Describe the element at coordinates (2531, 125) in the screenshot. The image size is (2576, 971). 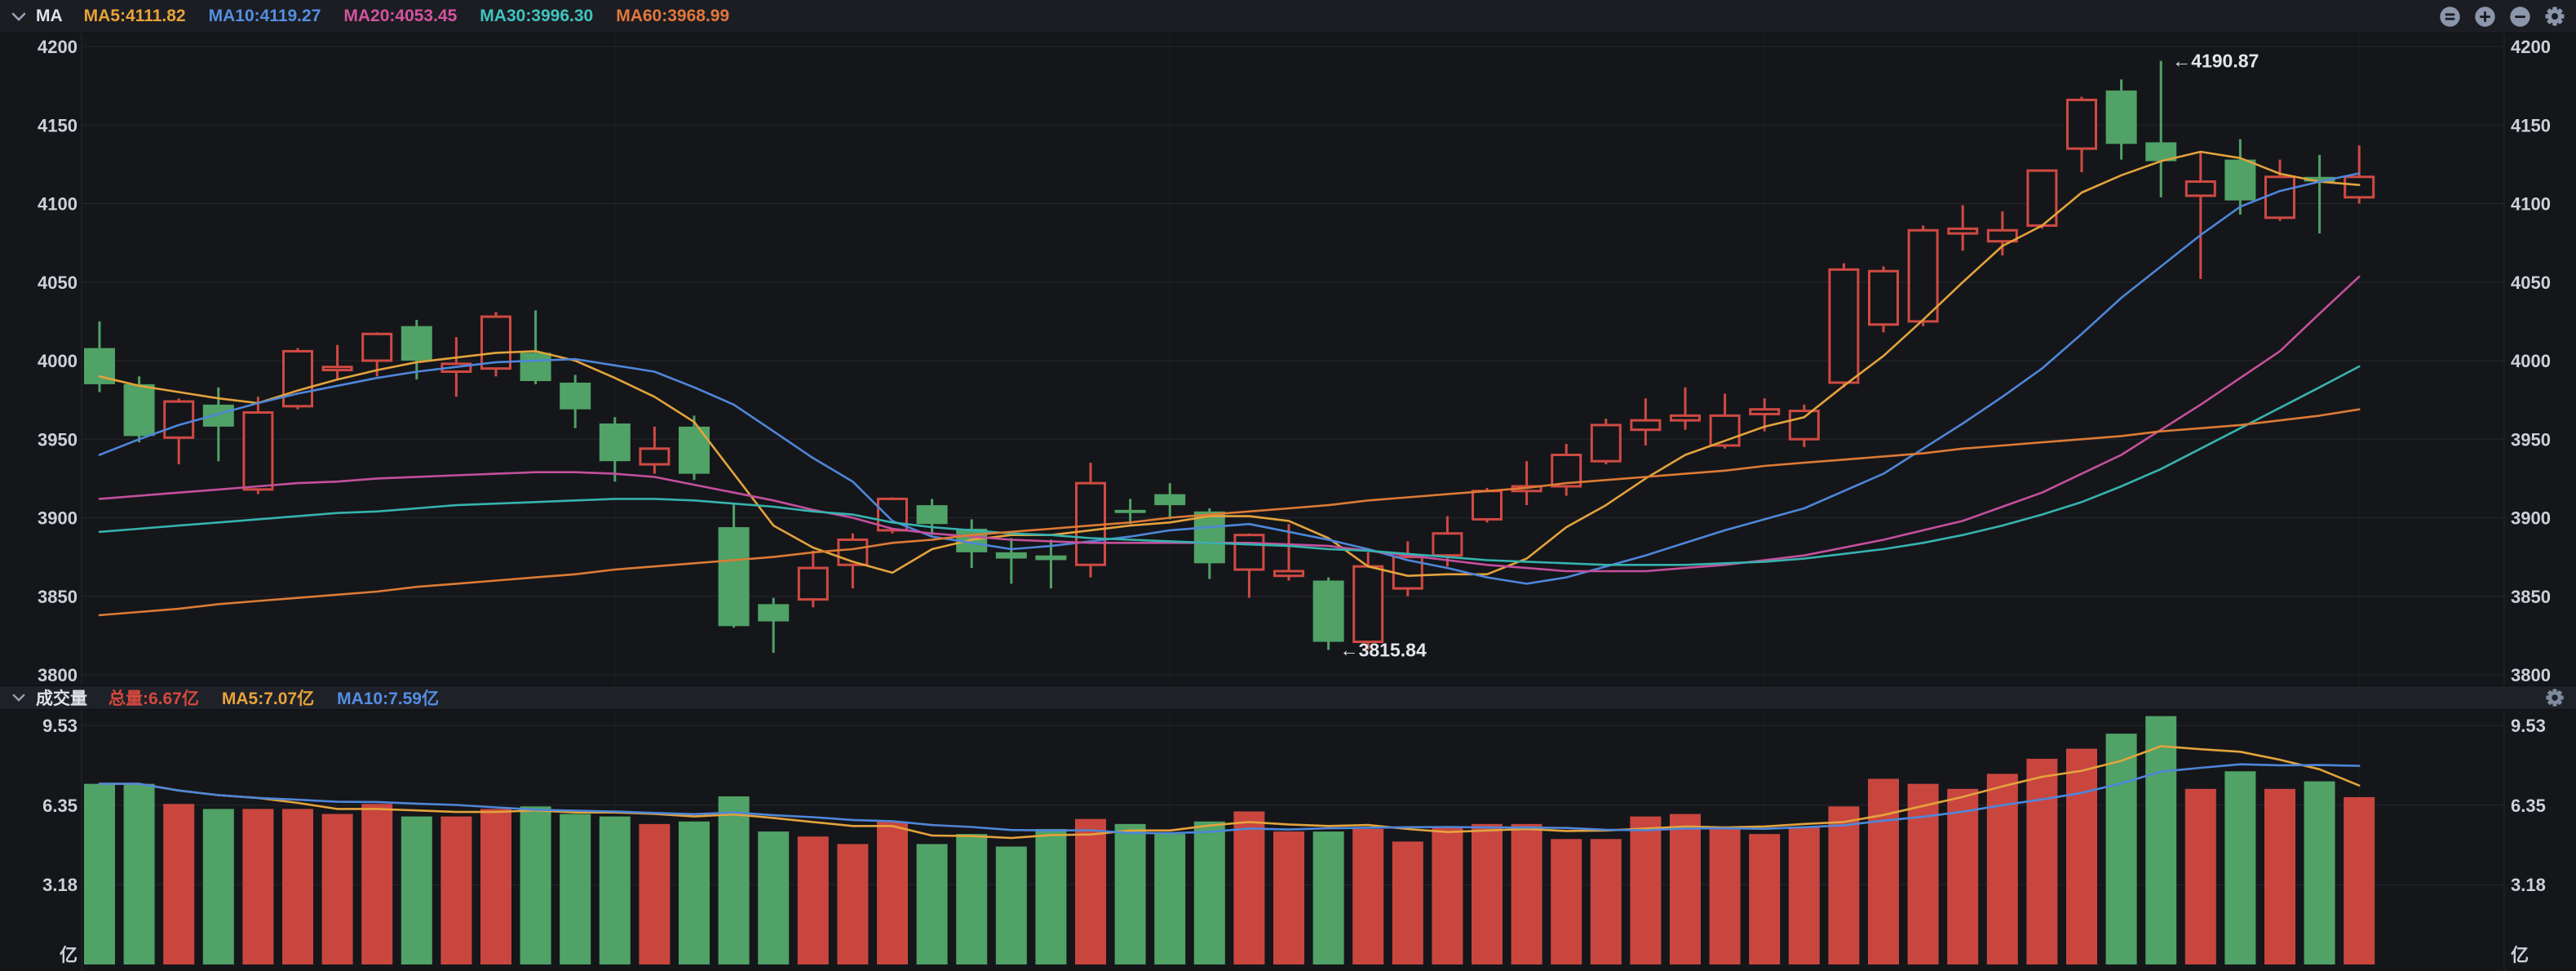
I see `price-axis-label-right: 4150` at that location.